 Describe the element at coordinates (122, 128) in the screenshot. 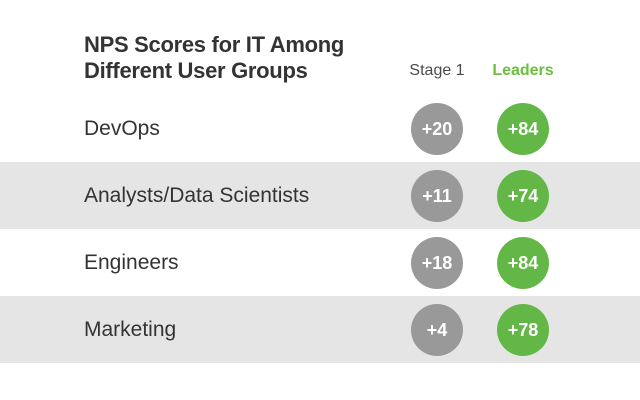

I see `row-label: DevOps` at that location.